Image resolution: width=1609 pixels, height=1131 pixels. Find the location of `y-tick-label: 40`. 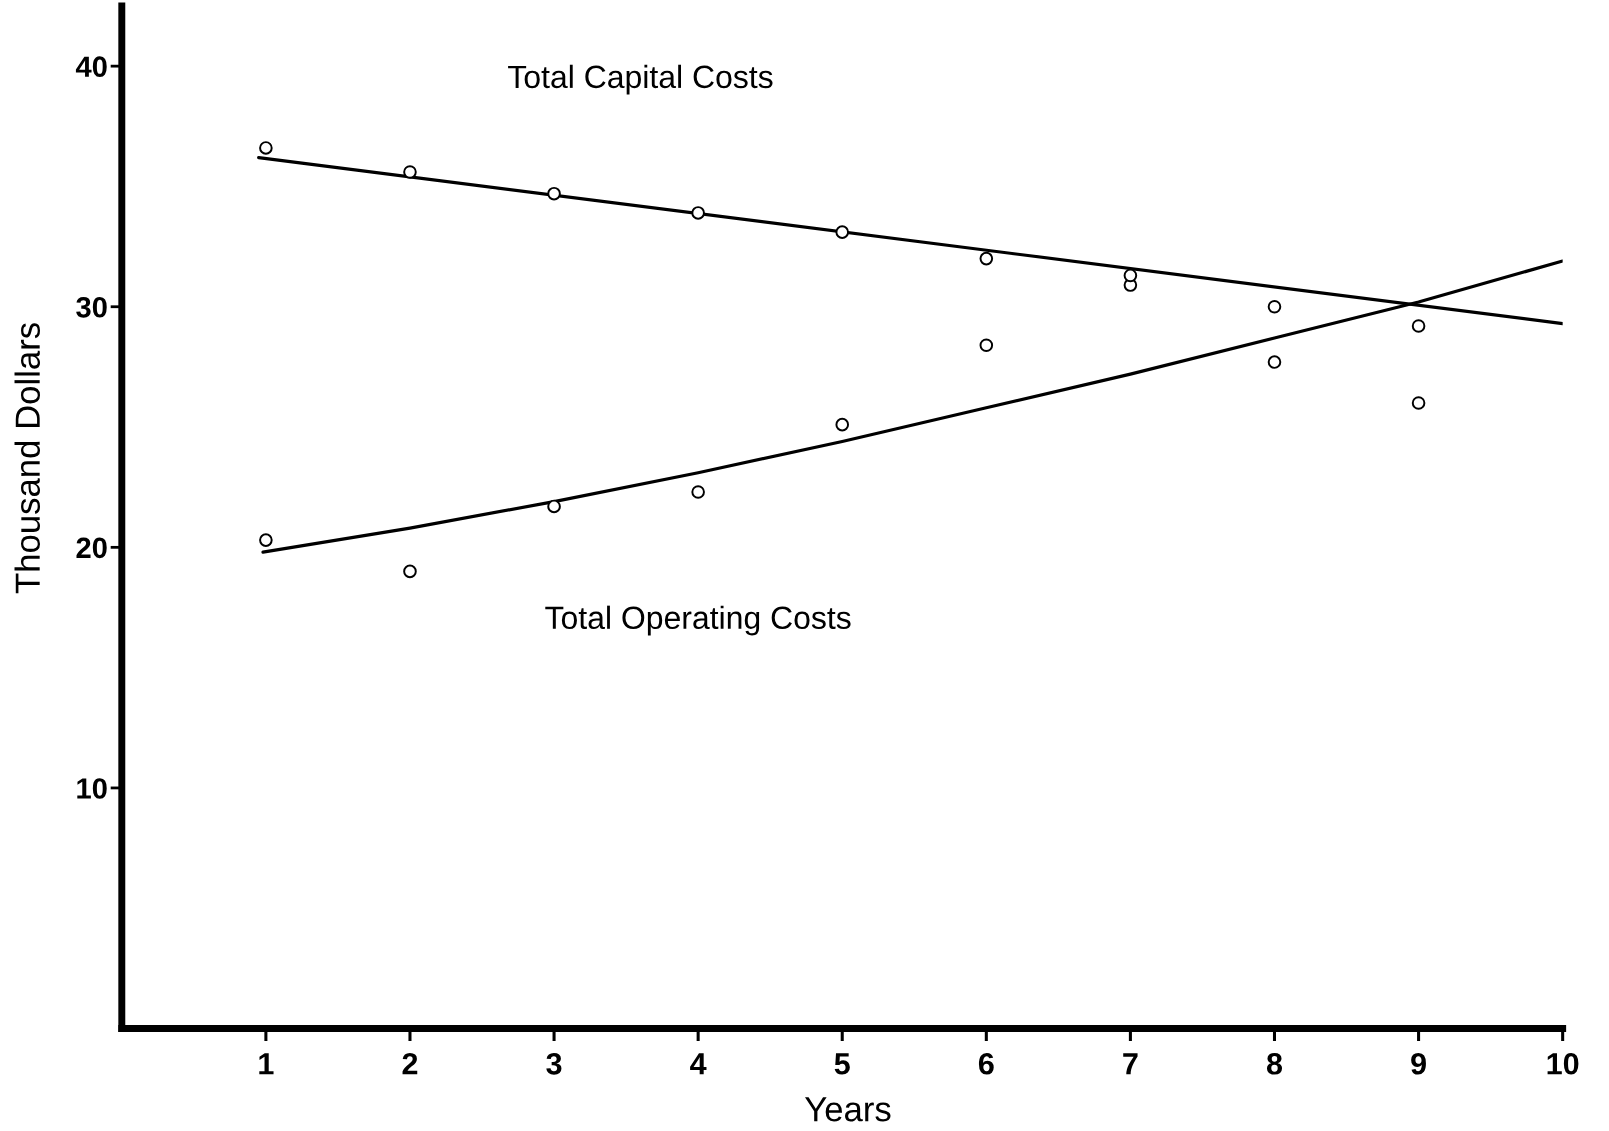

y-tick-label: 40 is located at coordinates (91, 66).